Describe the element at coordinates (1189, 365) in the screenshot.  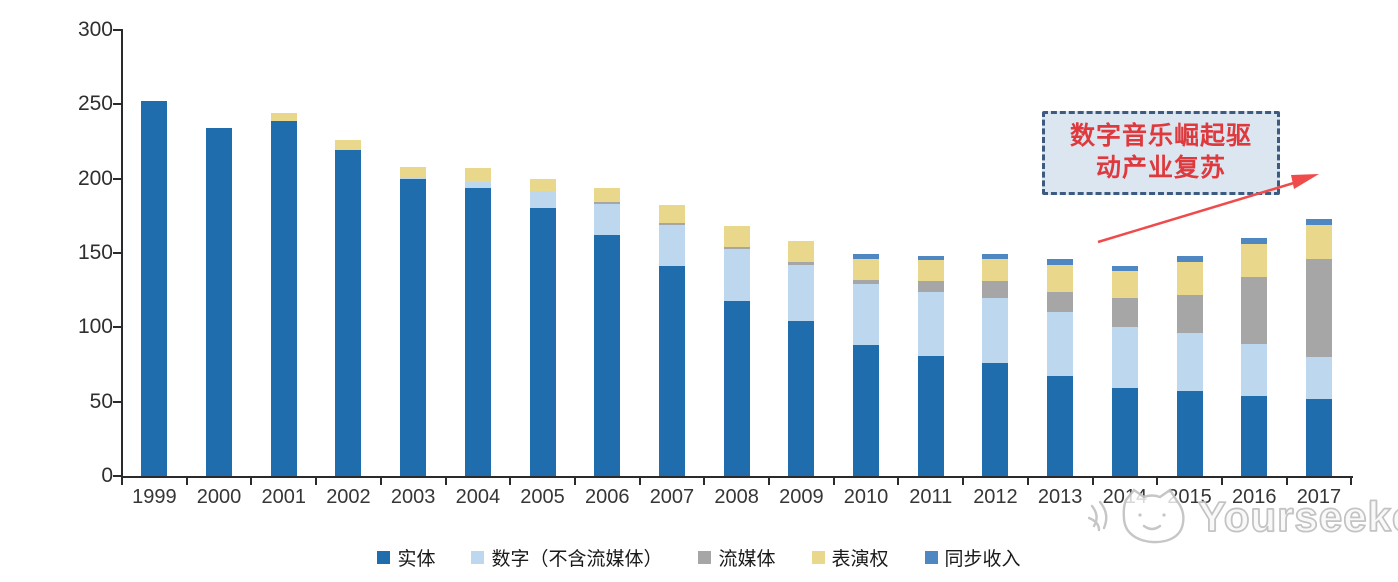
I see `bar-2015` at that location.